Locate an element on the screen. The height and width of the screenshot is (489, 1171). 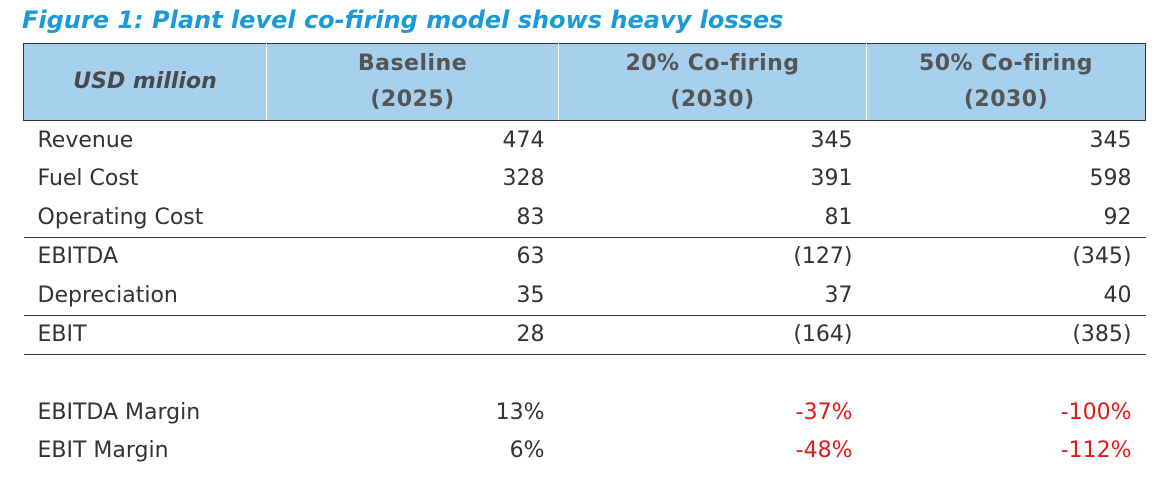
cell-baseline: 35 is located at coordinates (530, 295).